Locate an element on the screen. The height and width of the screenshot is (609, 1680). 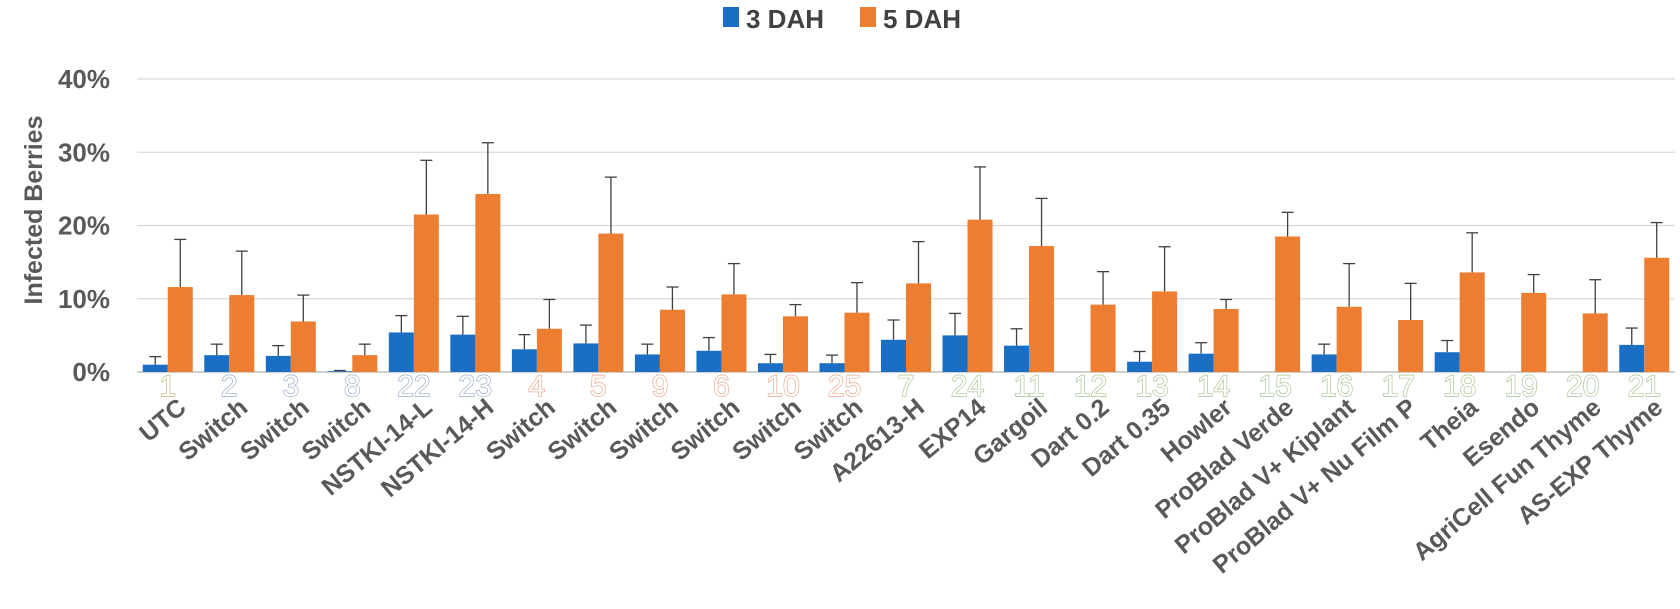
treatment-number: 13 is located at coordinates (1151, 386).